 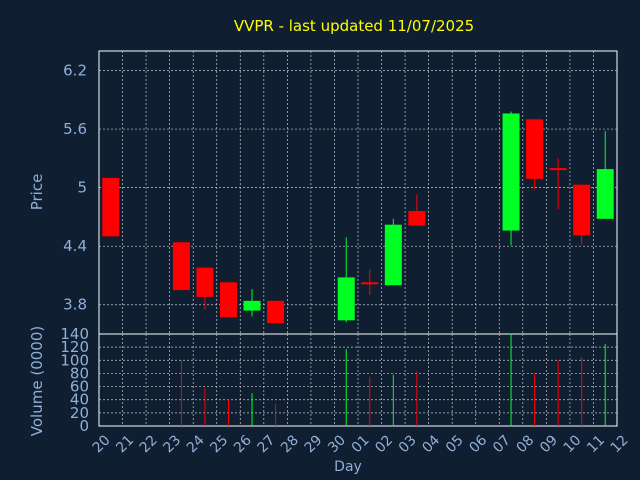 I want to click on x-axis-label: Day, so click(x=348, y=467).